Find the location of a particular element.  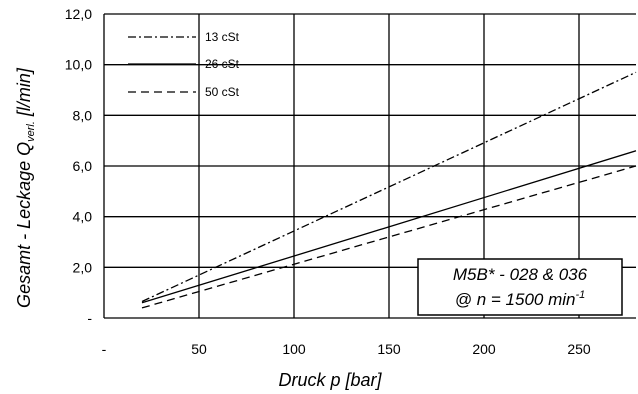

annotation-frame is located at coordinates (520, 287).